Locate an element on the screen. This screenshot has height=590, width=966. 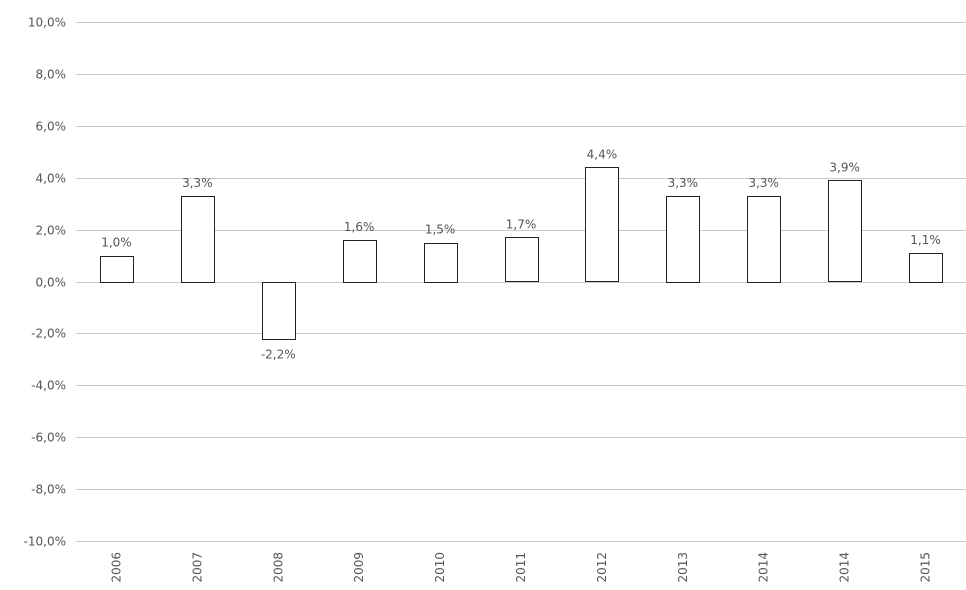
y-tick-label: -8,0% is located at coordinates (48, 490).